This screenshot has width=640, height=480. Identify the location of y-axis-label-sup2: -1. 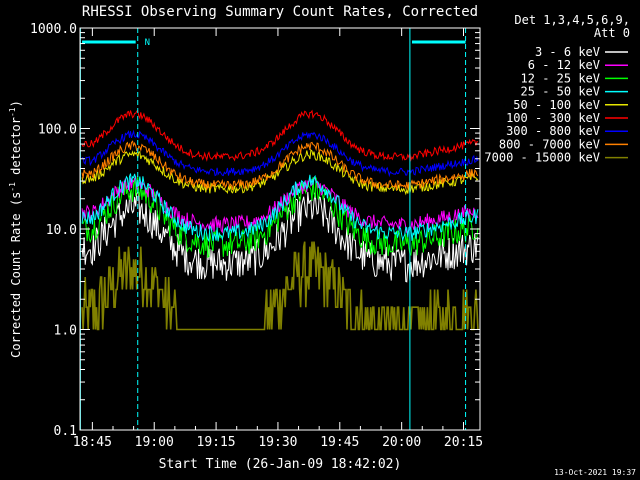
(12, 112).